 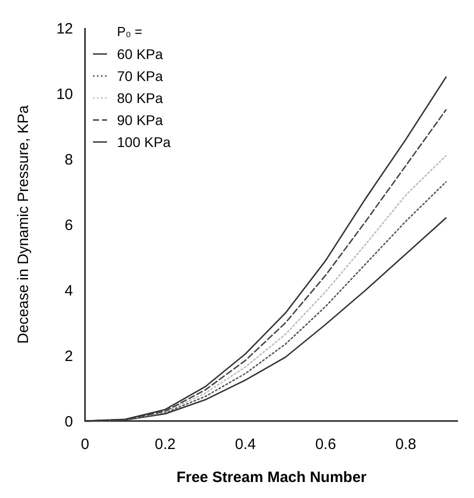 What do you see at coordinates (140, 54) in the screenshot?
I see `legend-label: 60 KPa` at bounding box center [140, 54].